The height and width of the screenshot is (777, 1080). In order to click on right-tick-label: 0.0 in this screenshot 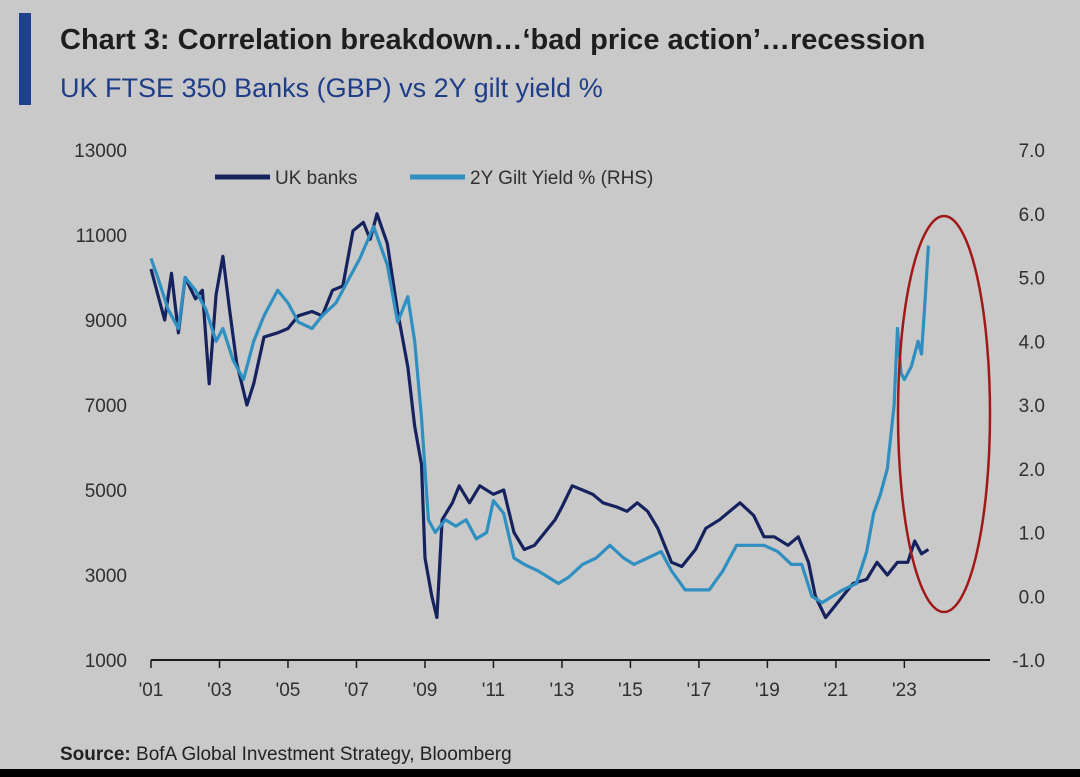, I will do `click(1032, 597)`.